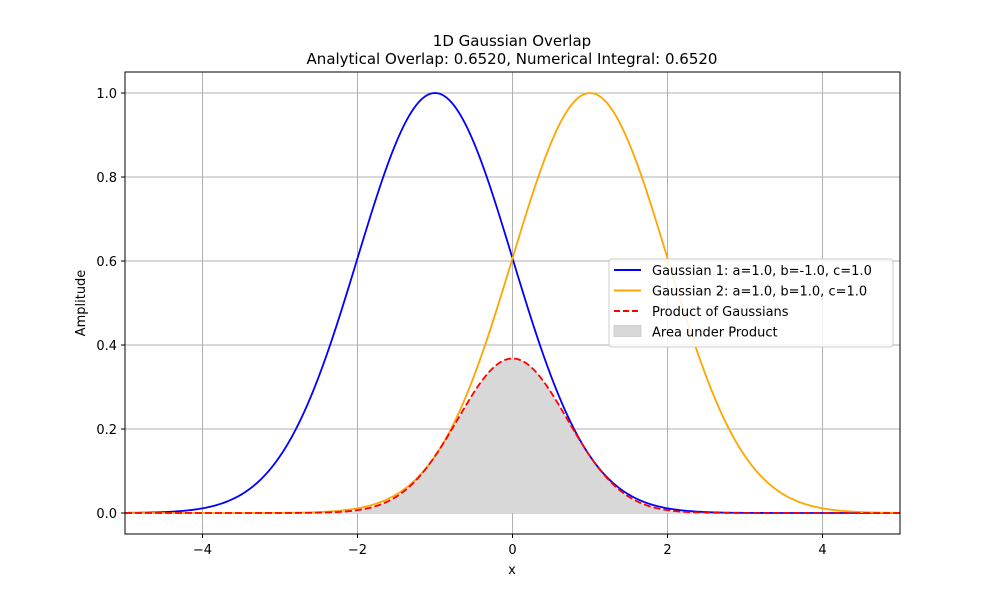 Image resolution: width=1000 pixels, height=600 pixels. Describe the element at coordinates (715, 333) in the screenshot. I see `legend-label: Area under Product` at that location.